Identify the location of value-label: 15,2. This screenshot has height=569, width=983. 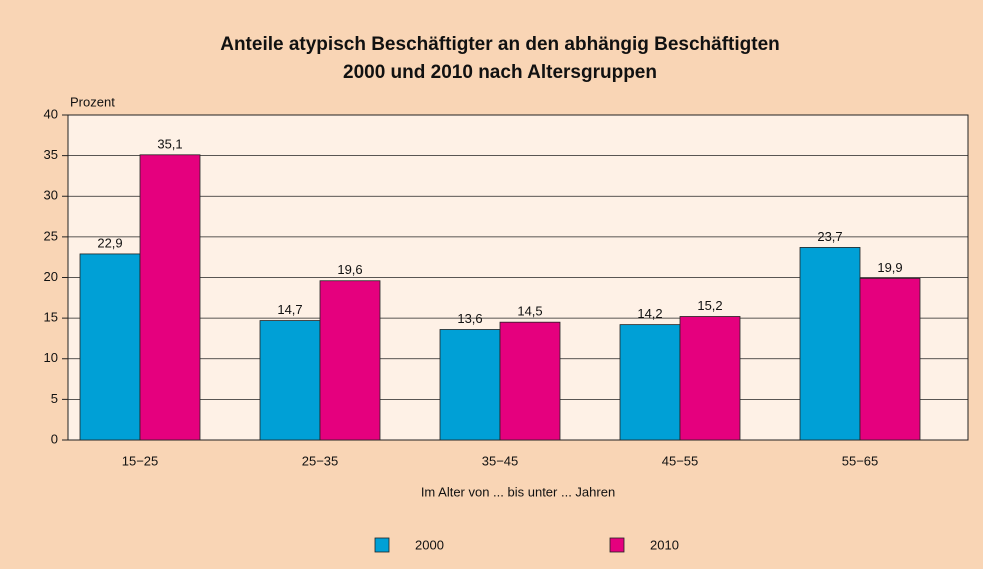
(709, 305).